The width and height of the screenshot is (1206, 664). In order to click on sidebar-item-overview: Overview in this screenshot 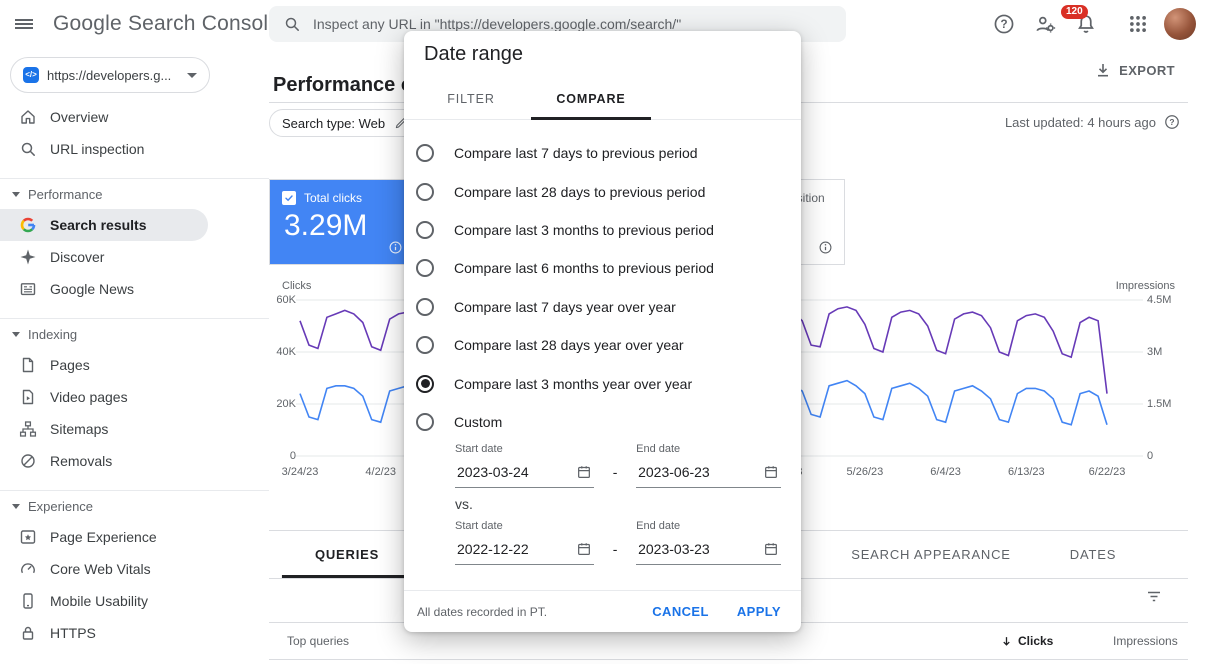, I will do `click(104, 117)`.